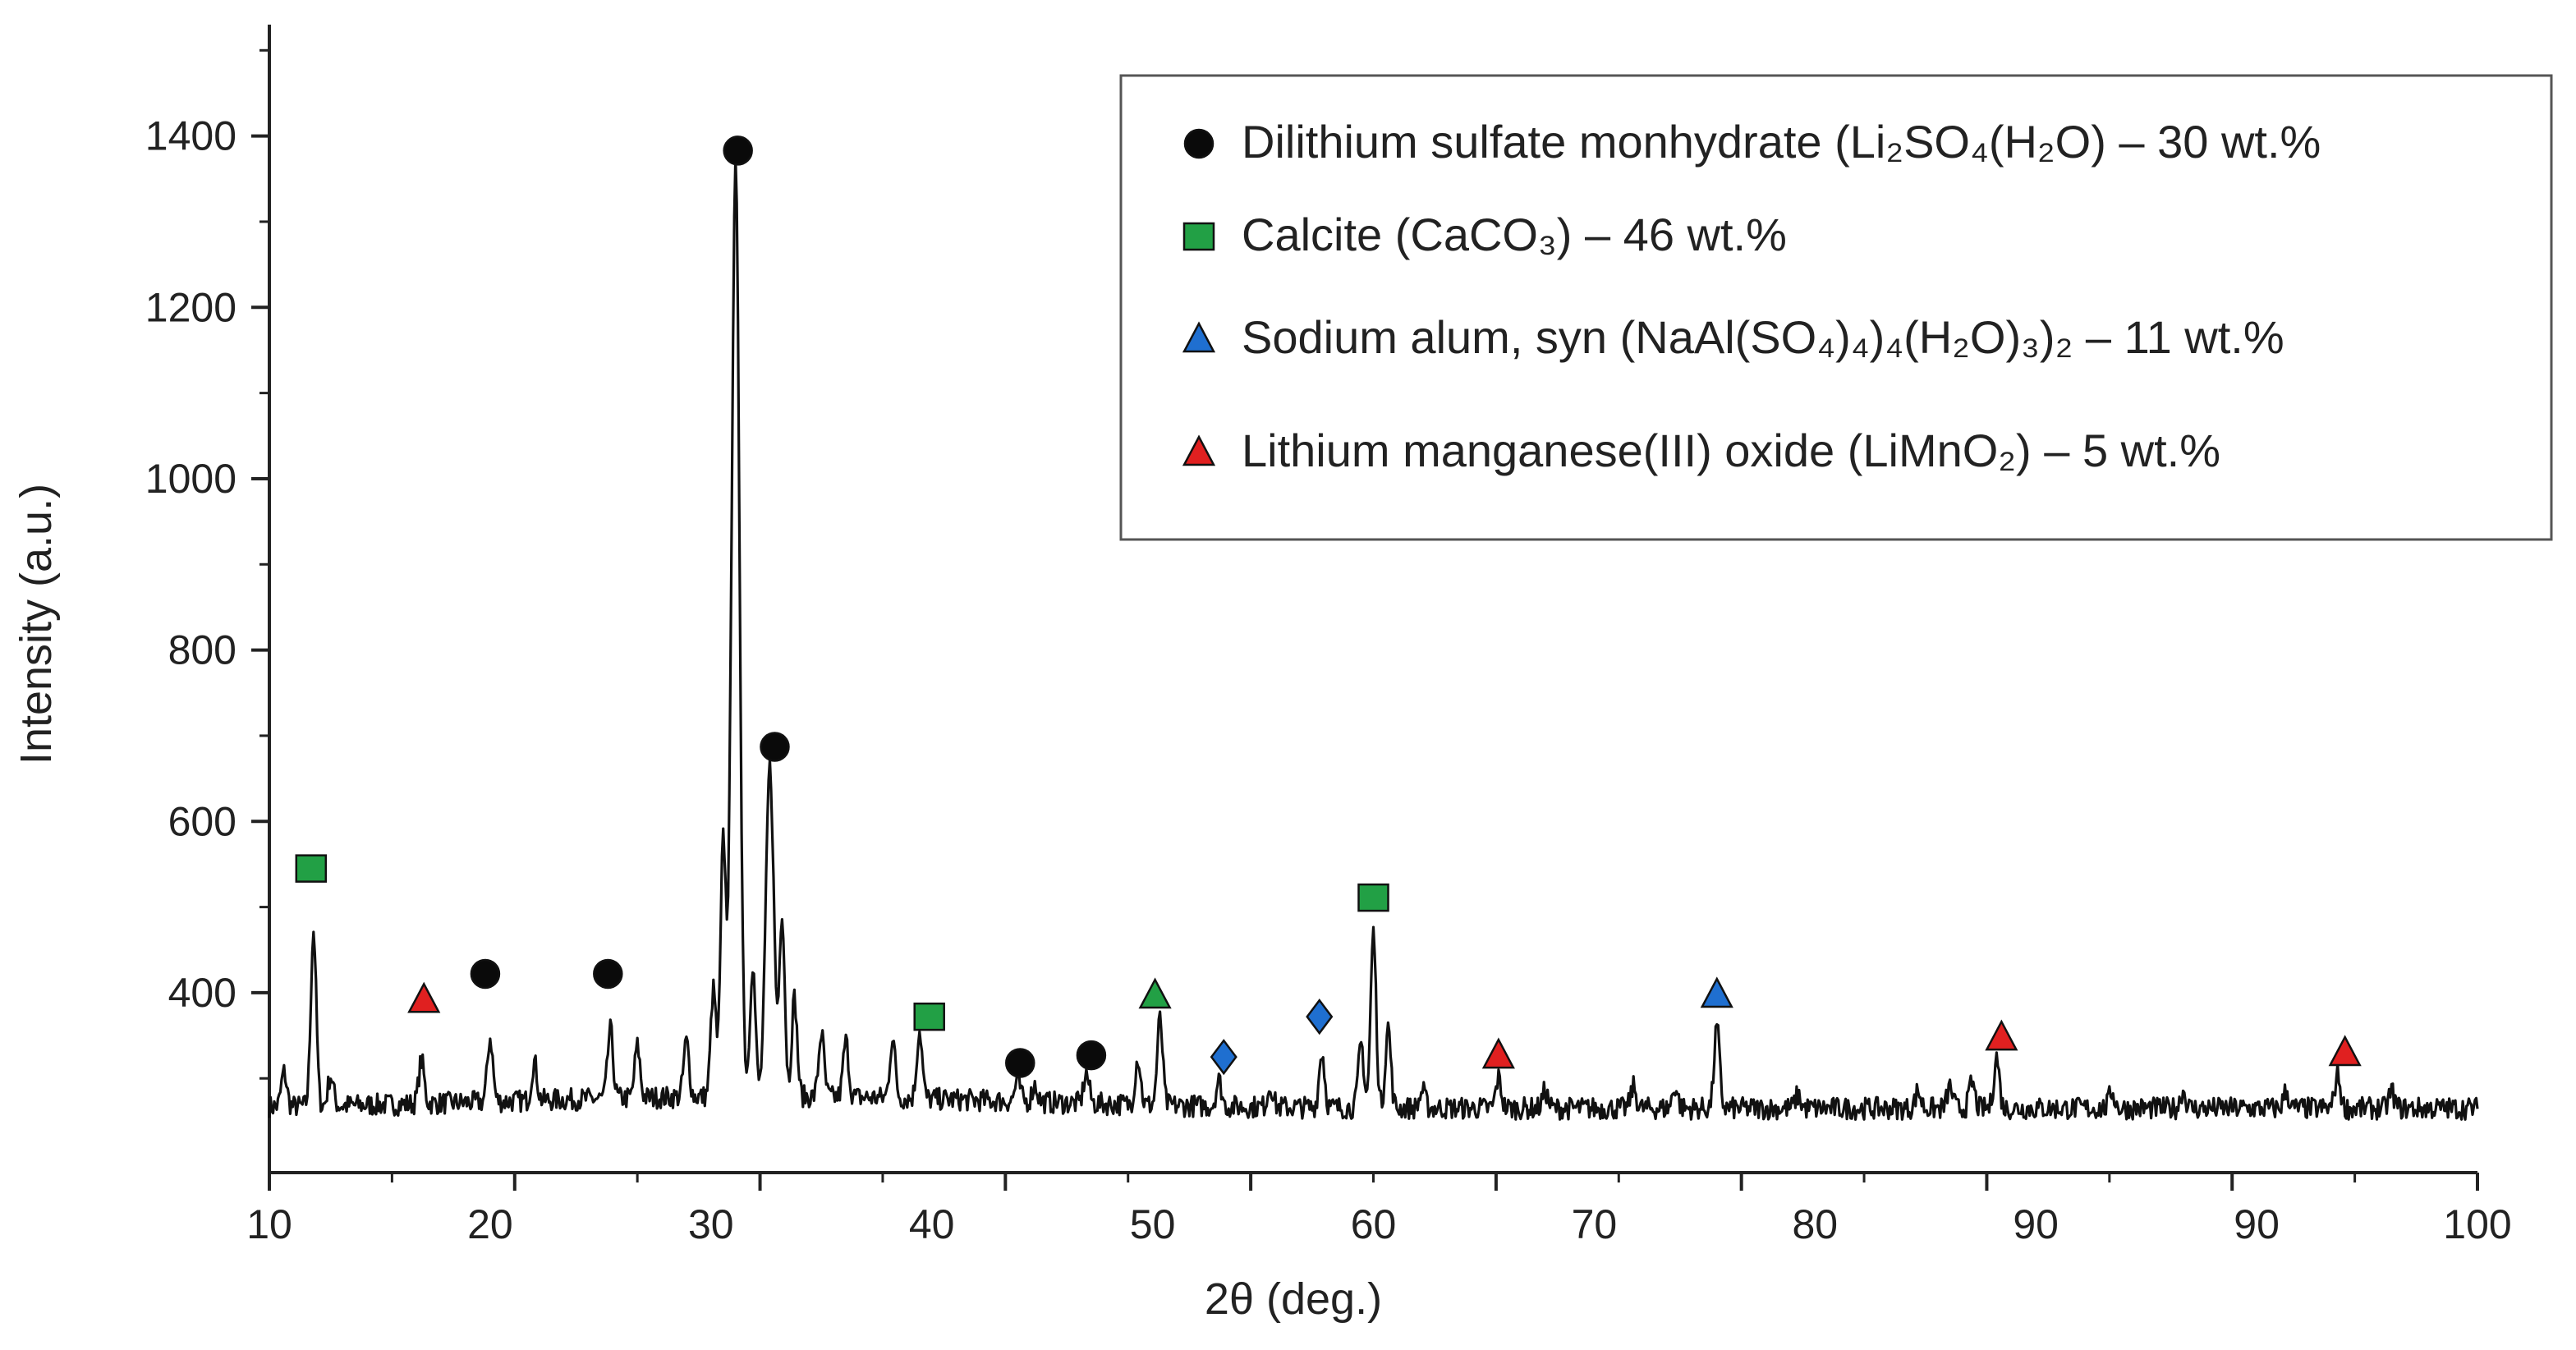 The image size is (2576, 1350). Describe the element at coordinates (1199, 144) in the screenshot. I see `legend-circle-icon` at that location.